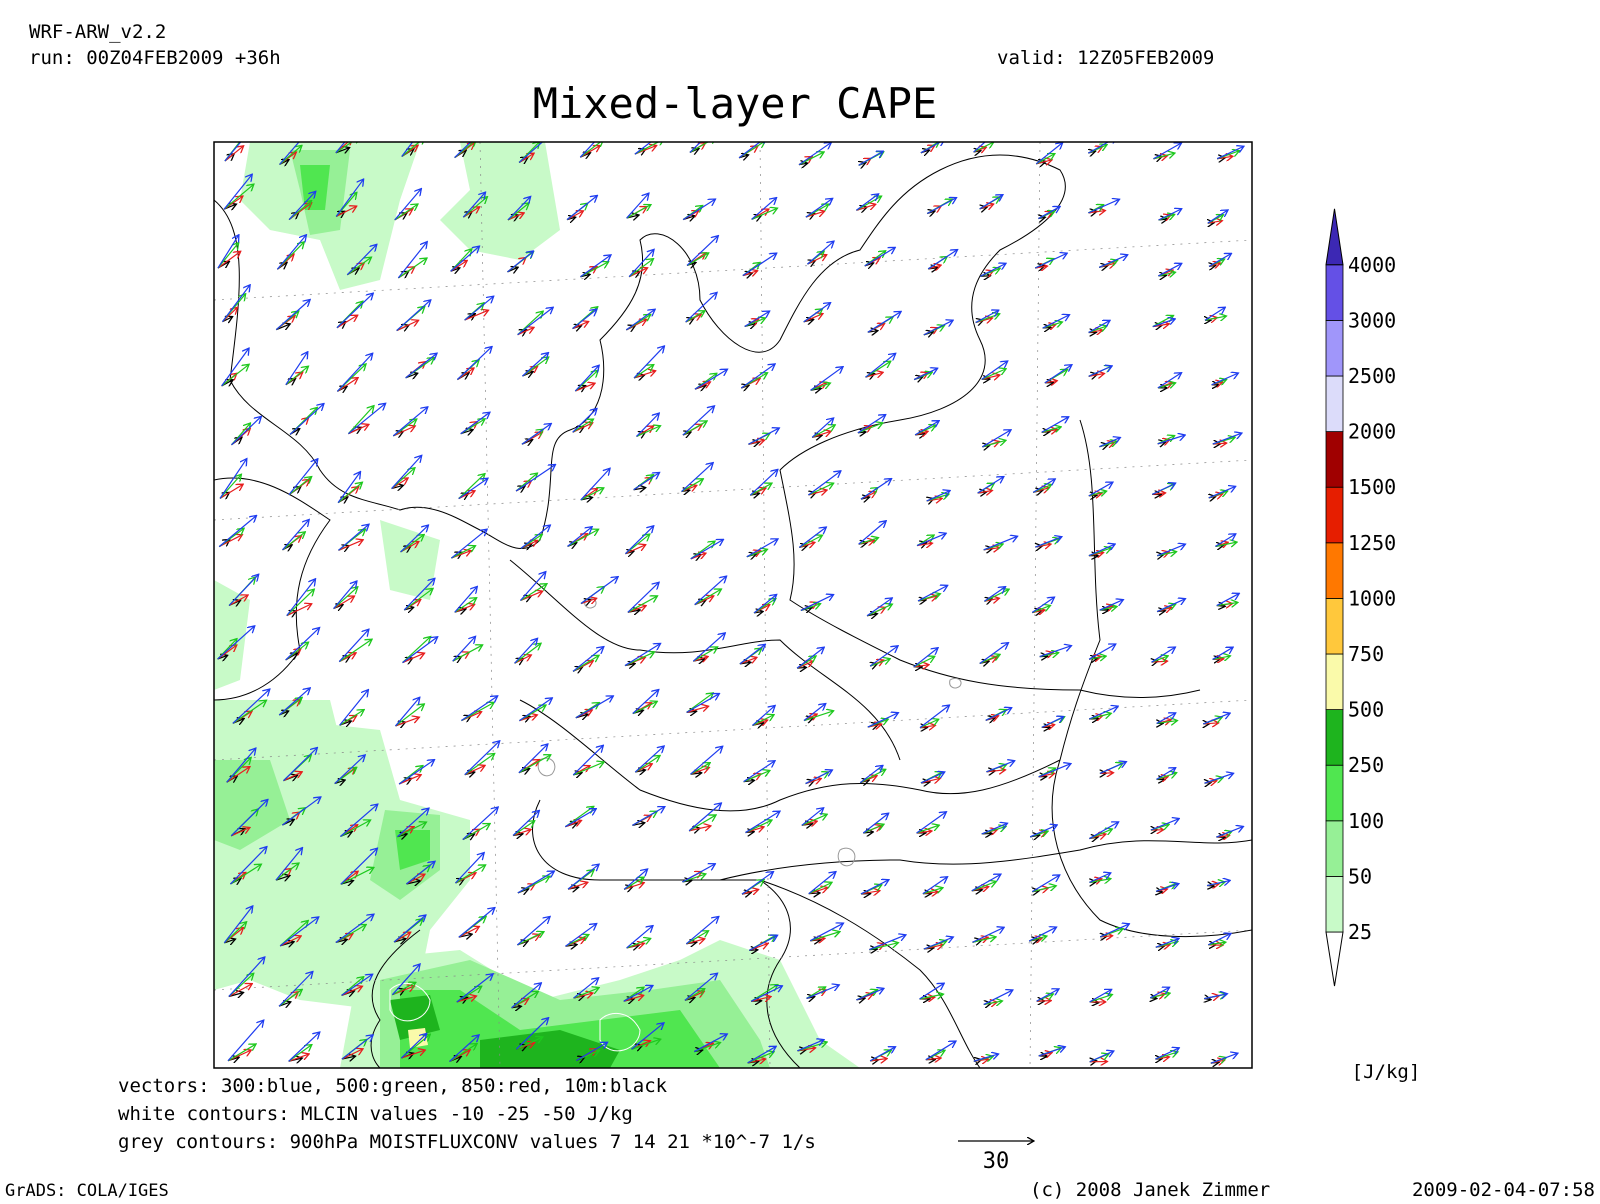  I want to click on colorbar-tick-label: 50, so click(1360, 876).